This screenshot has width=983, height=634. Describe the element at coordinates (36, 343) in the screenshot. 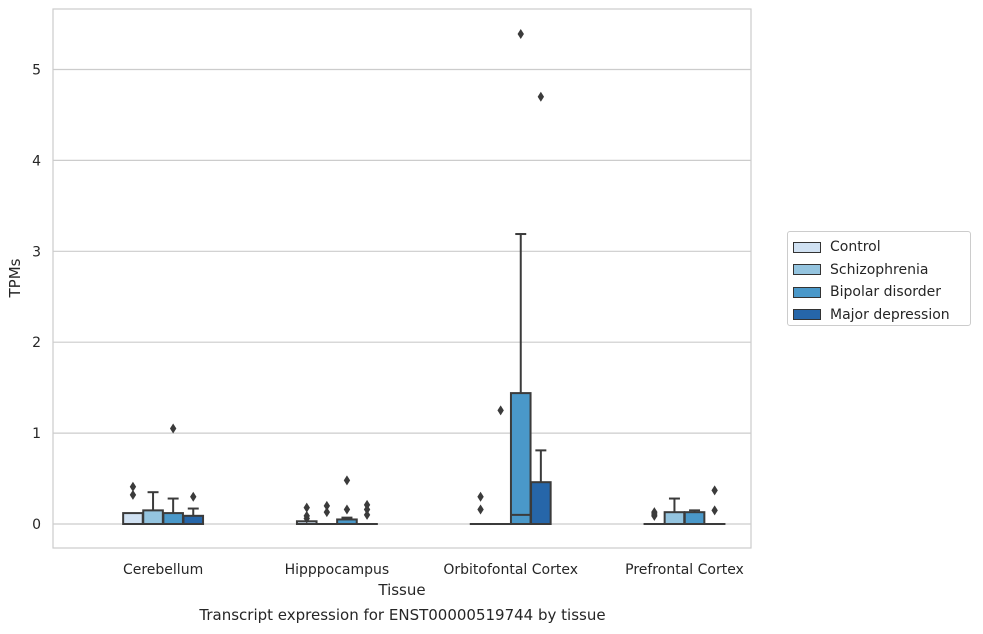

I see `y-tick-label: 2` at that location.